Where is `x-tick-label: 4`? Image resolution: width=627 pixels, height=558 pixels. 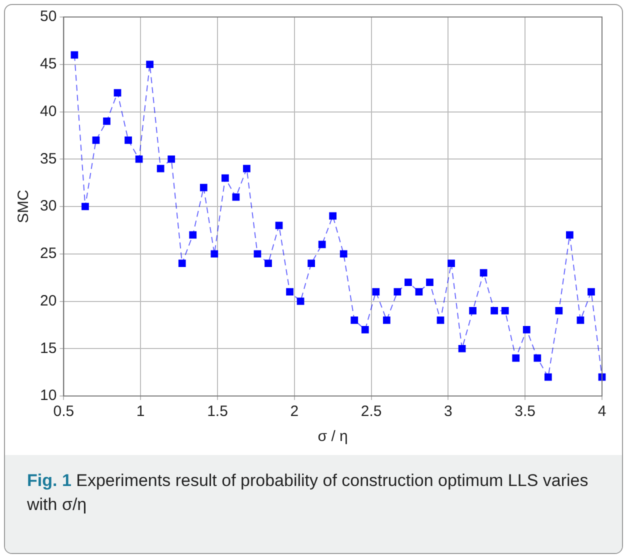
x-tick-label: 4 is located at coordinates (602, 411).